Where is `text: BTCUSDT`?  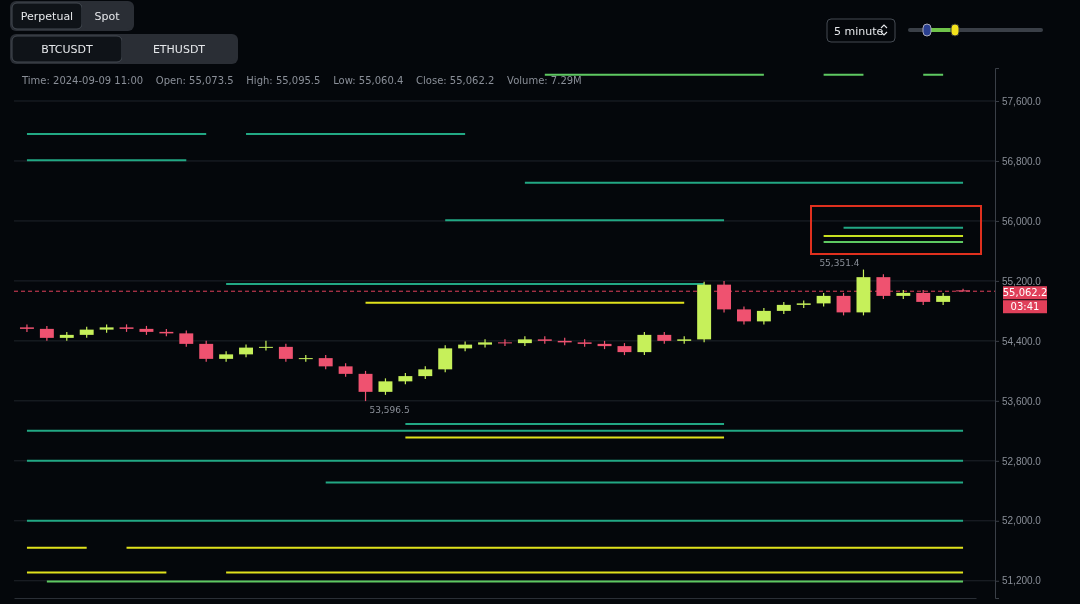
text: BTCUSDT is located at coordinates (67, 49).